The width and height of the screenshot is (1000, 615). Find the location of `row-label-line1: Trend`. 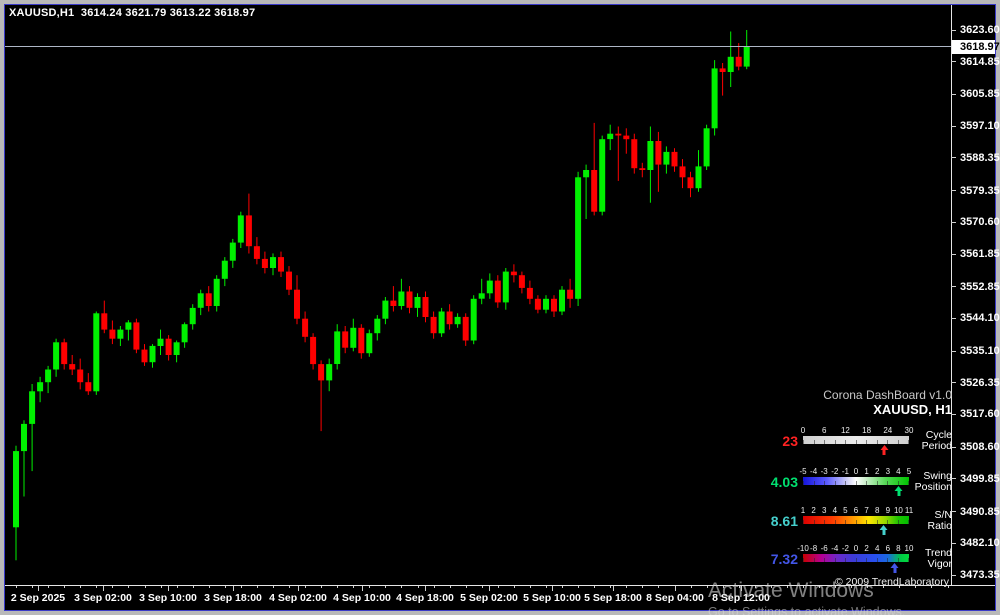

row-label-line1: Trend is located at coordinates (938, 553).